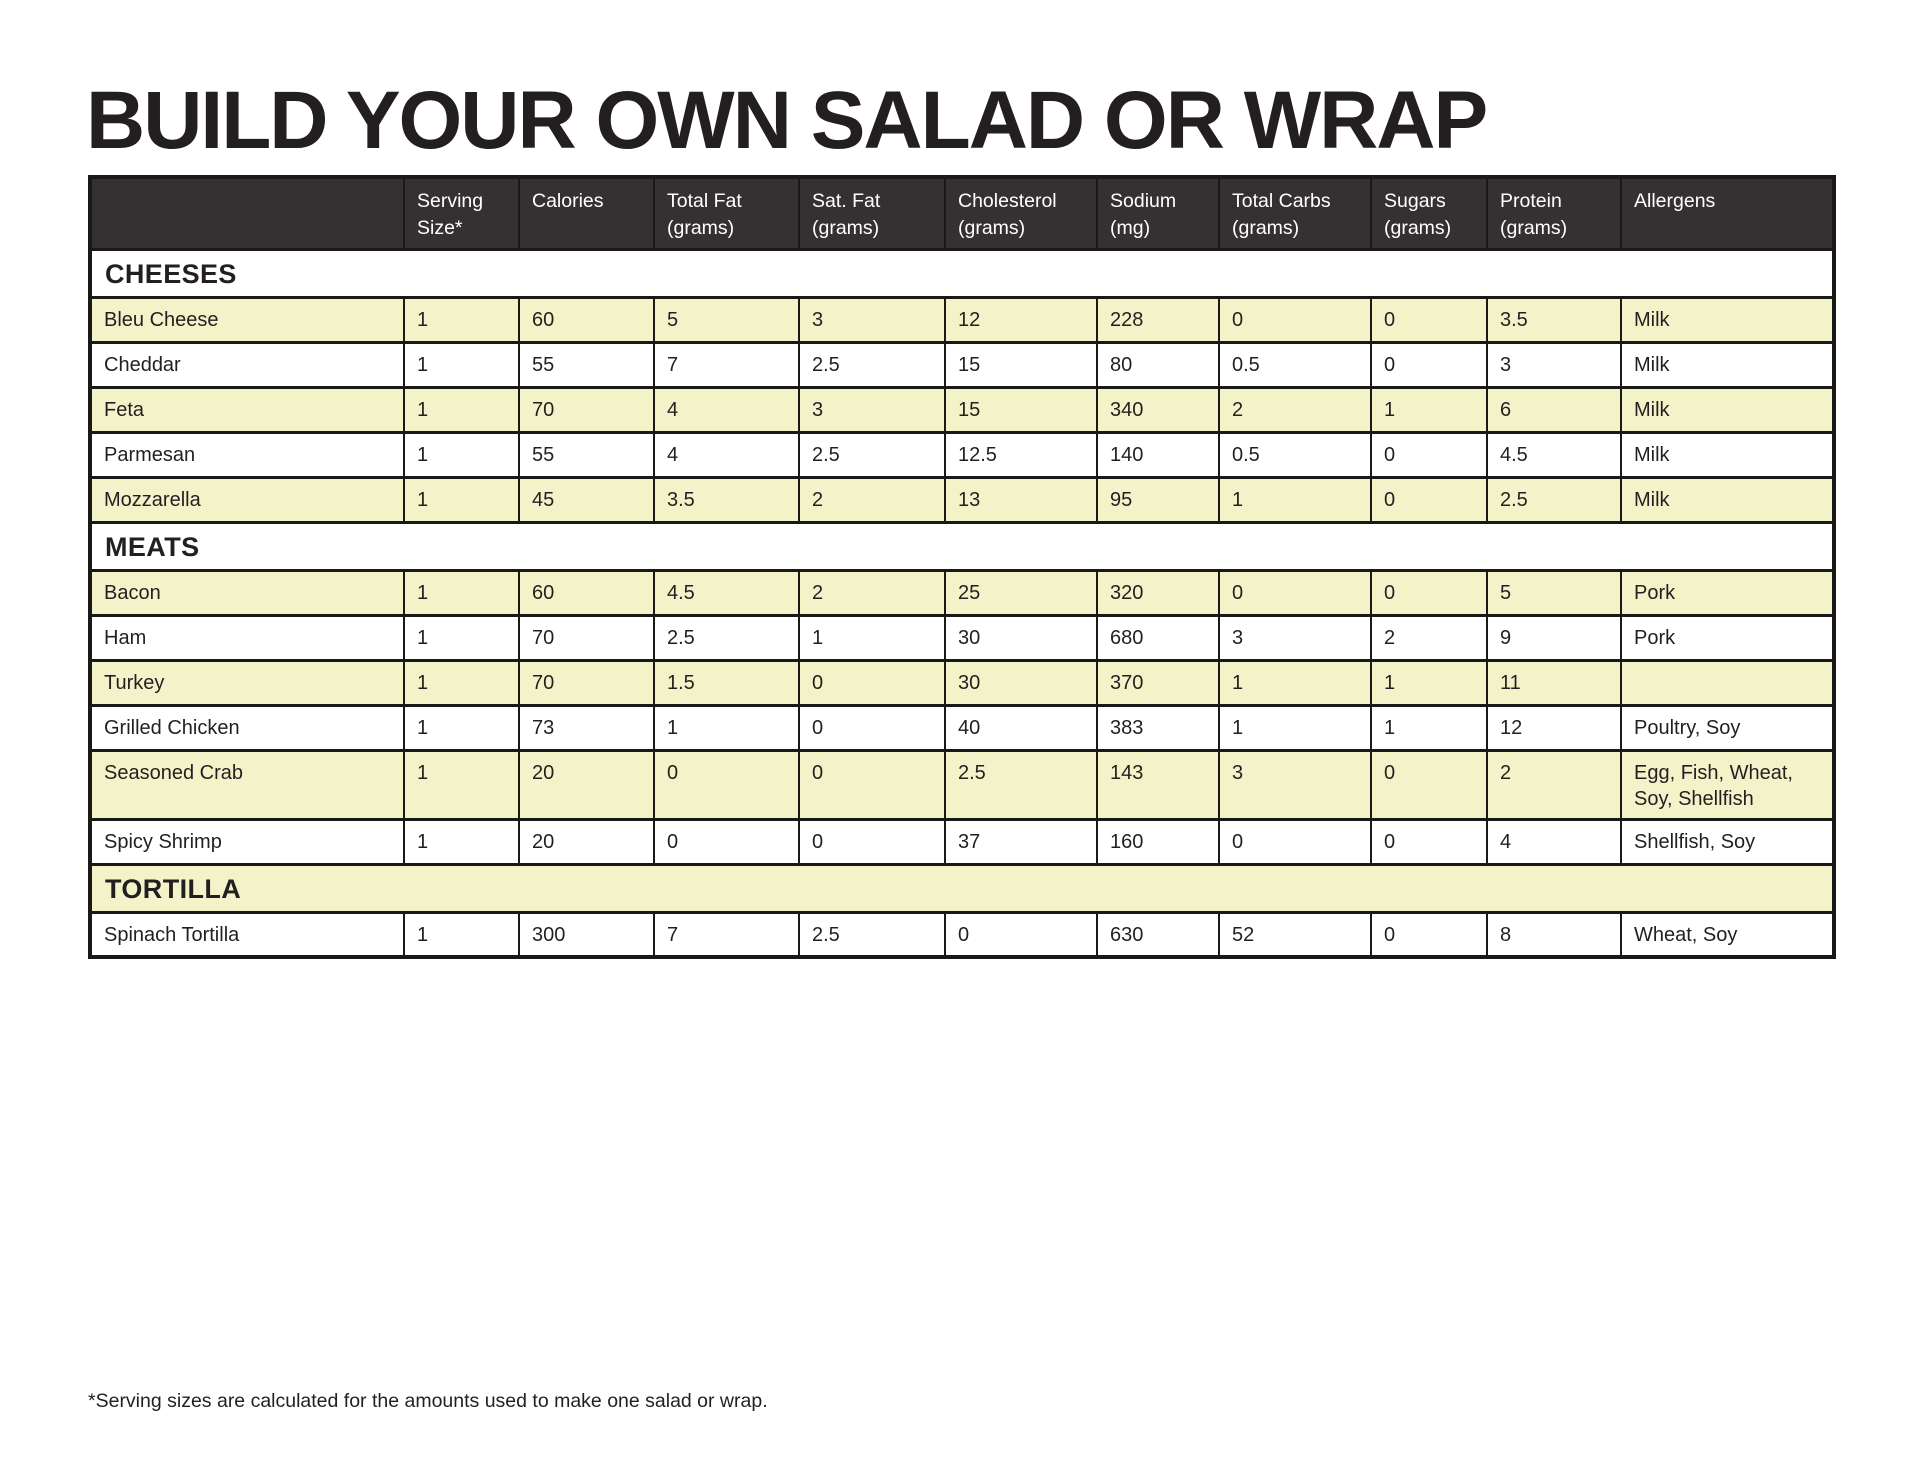  What do you see at coordinates (247, 499) in the screenshot?
I see `item-name-cell: Mozzarella` at bounding box center [247, 499].